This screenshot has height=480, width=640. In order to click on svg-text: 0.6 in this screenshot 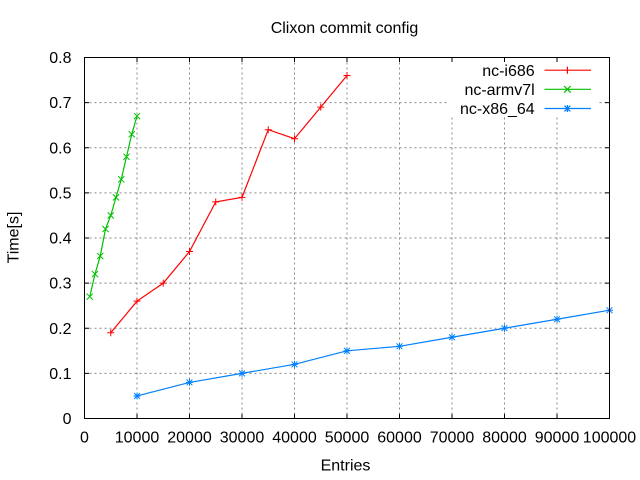, I will do `click(60, 148)`.